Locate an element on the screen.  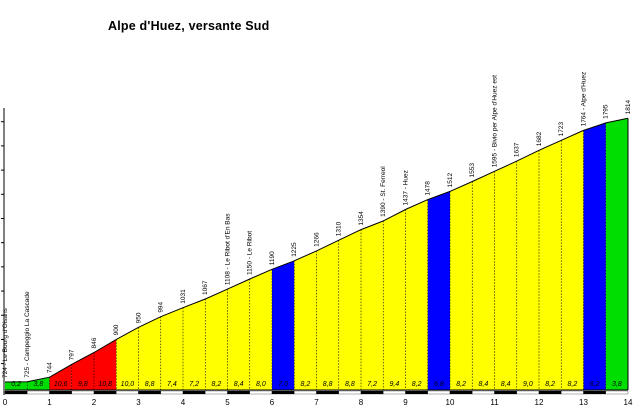
km-tick-label: 3 is located at coordinates (138, 402).